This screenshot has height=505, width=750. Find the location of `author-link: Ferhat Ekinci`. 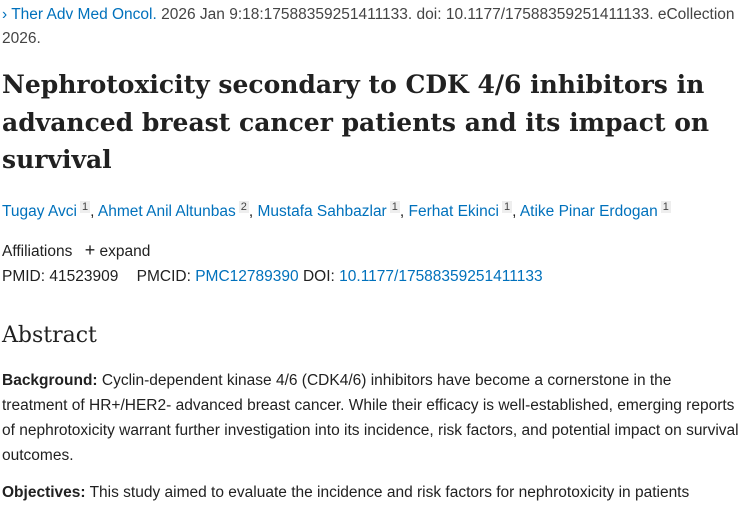

author-link: Ferhat Ekinci is located at coordinates (453, 211).